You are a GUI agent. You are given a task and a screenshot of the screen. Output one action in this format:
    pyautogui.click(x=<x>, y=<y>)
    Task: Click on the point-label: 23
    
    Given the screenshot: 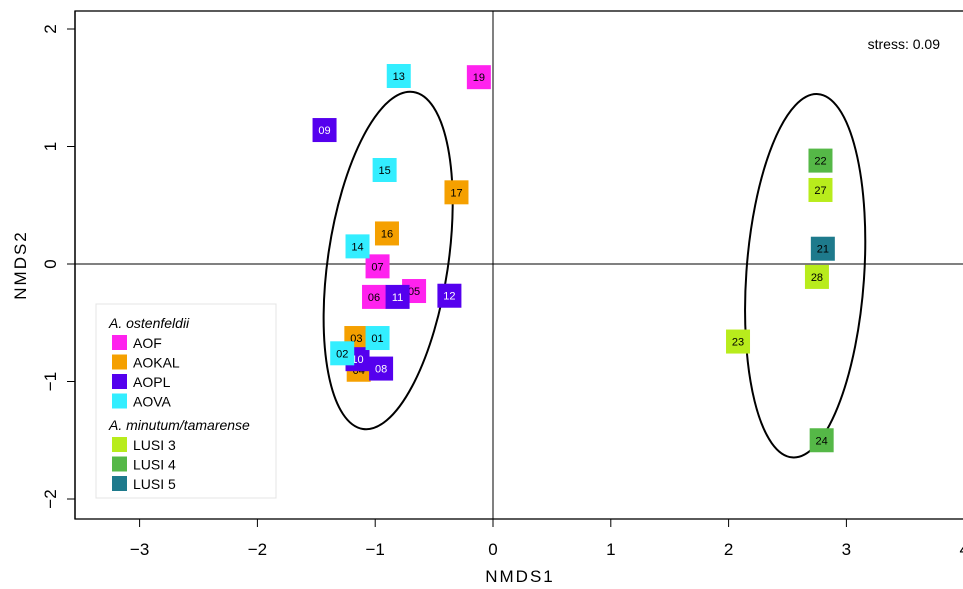 What is the action you would take?
    pyautogui.click(x=738, y=343)
    